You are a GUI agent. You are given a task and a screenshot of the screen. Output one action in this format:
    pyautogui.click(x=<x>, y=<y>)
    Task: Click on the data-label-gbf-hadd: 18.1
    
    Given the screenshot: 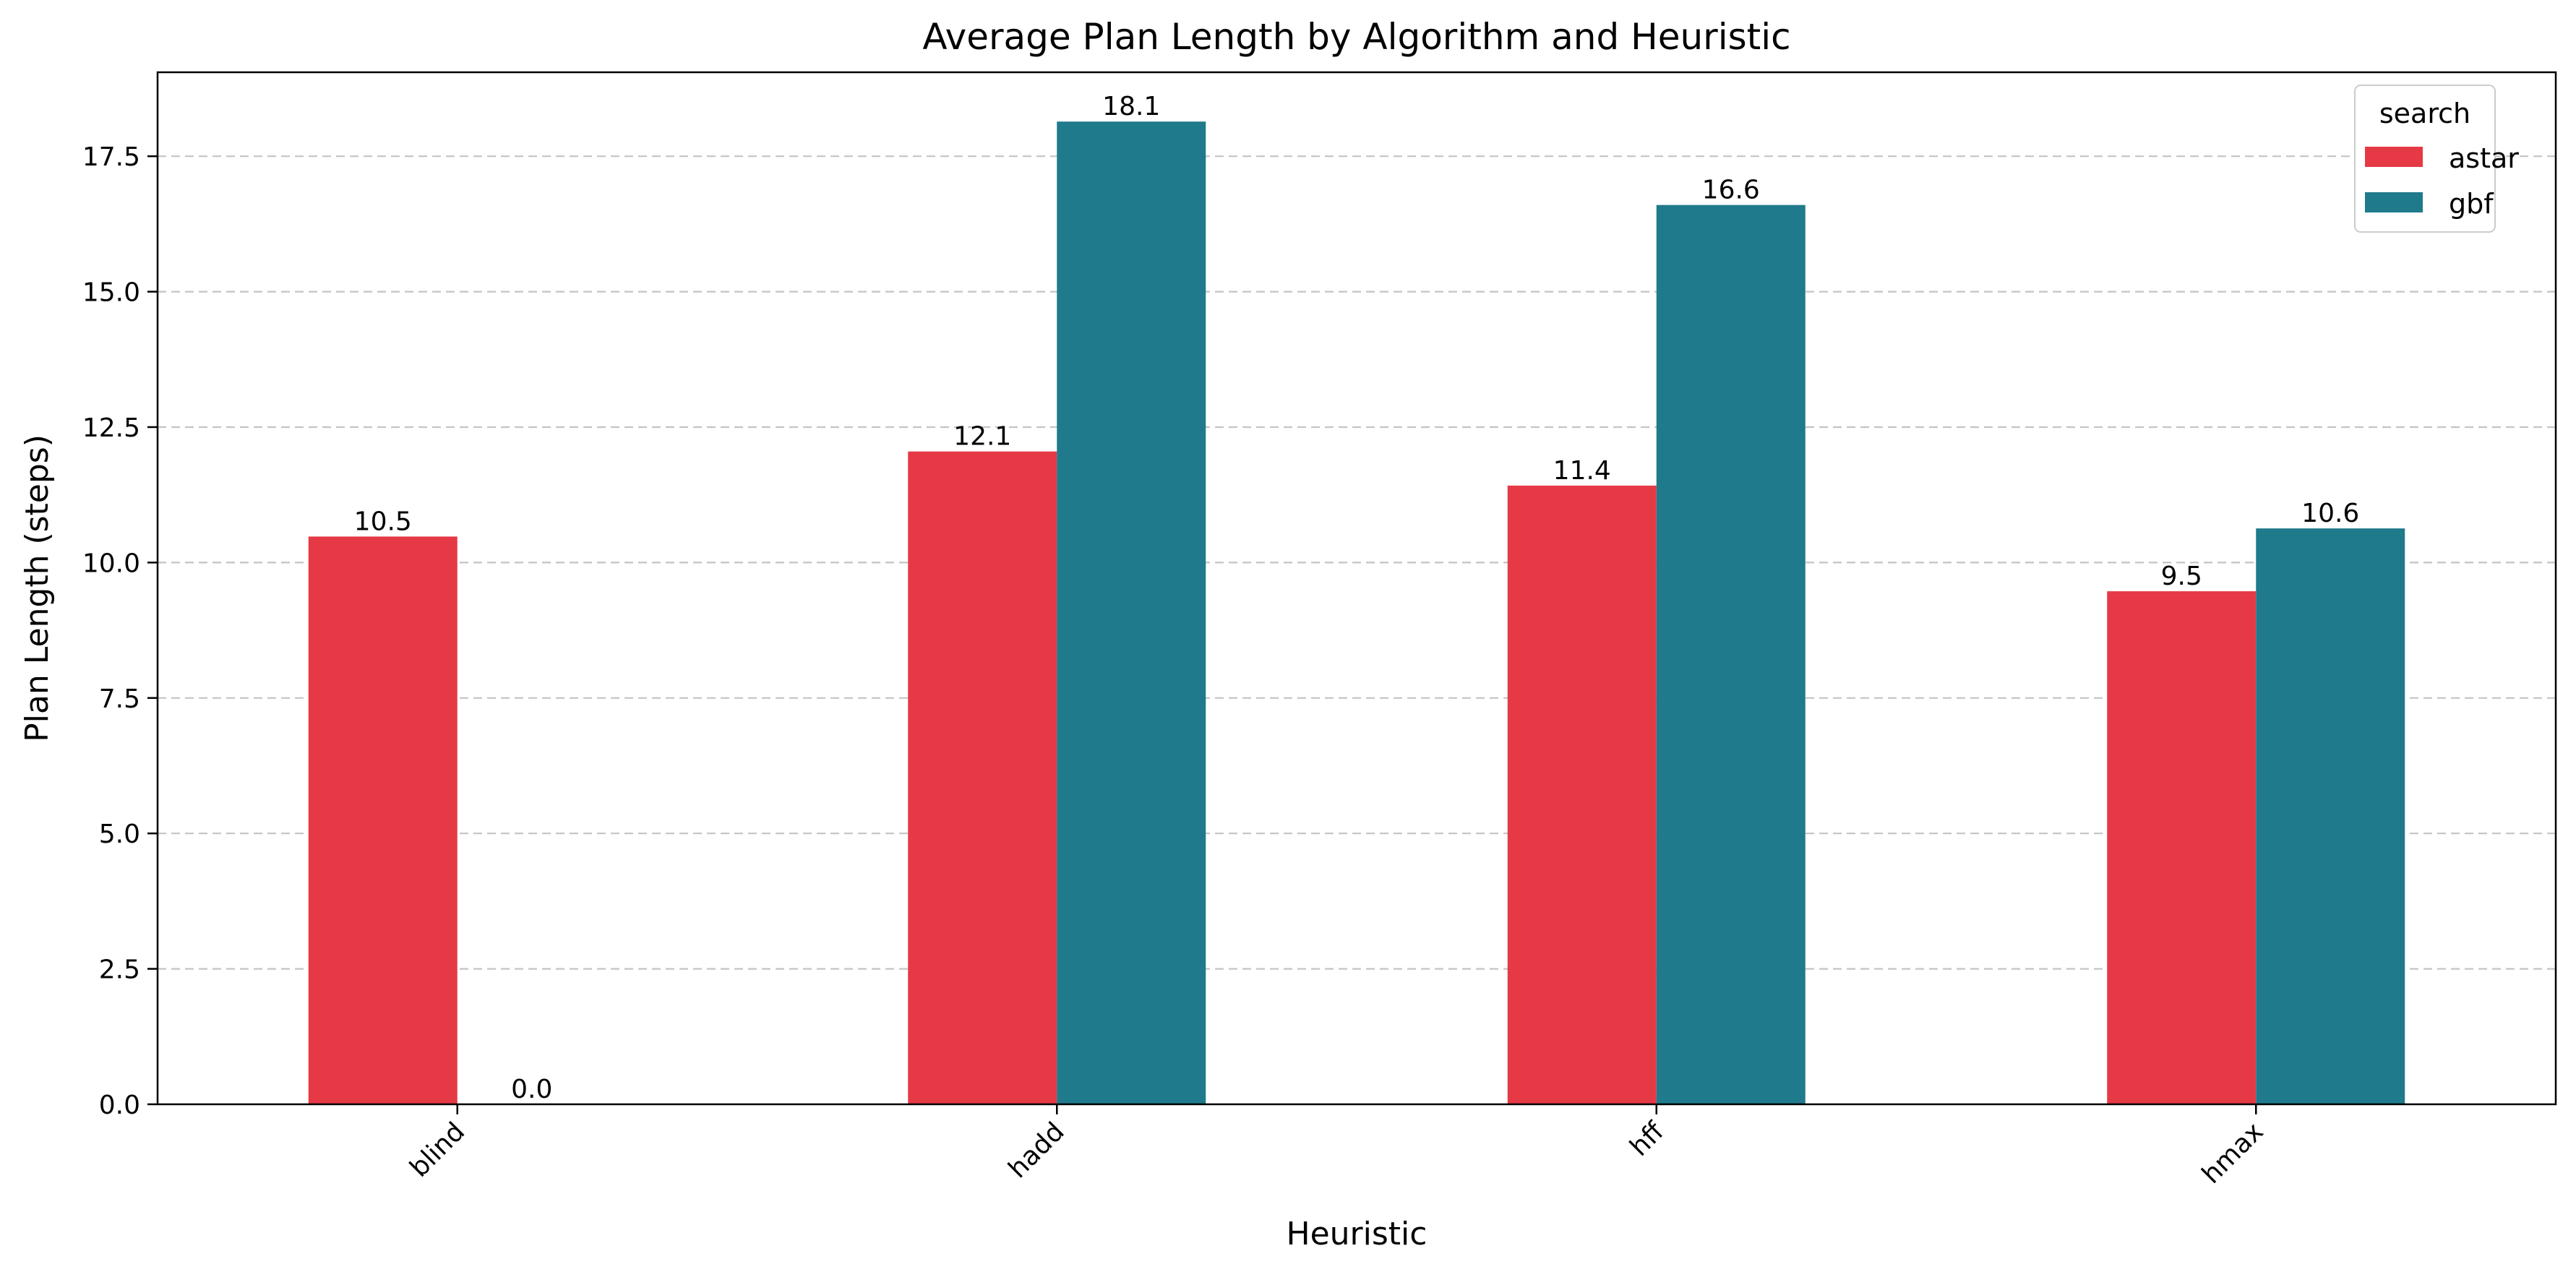 What is the action you would take?
    pyautogui.click(x=1131, y=106)
    